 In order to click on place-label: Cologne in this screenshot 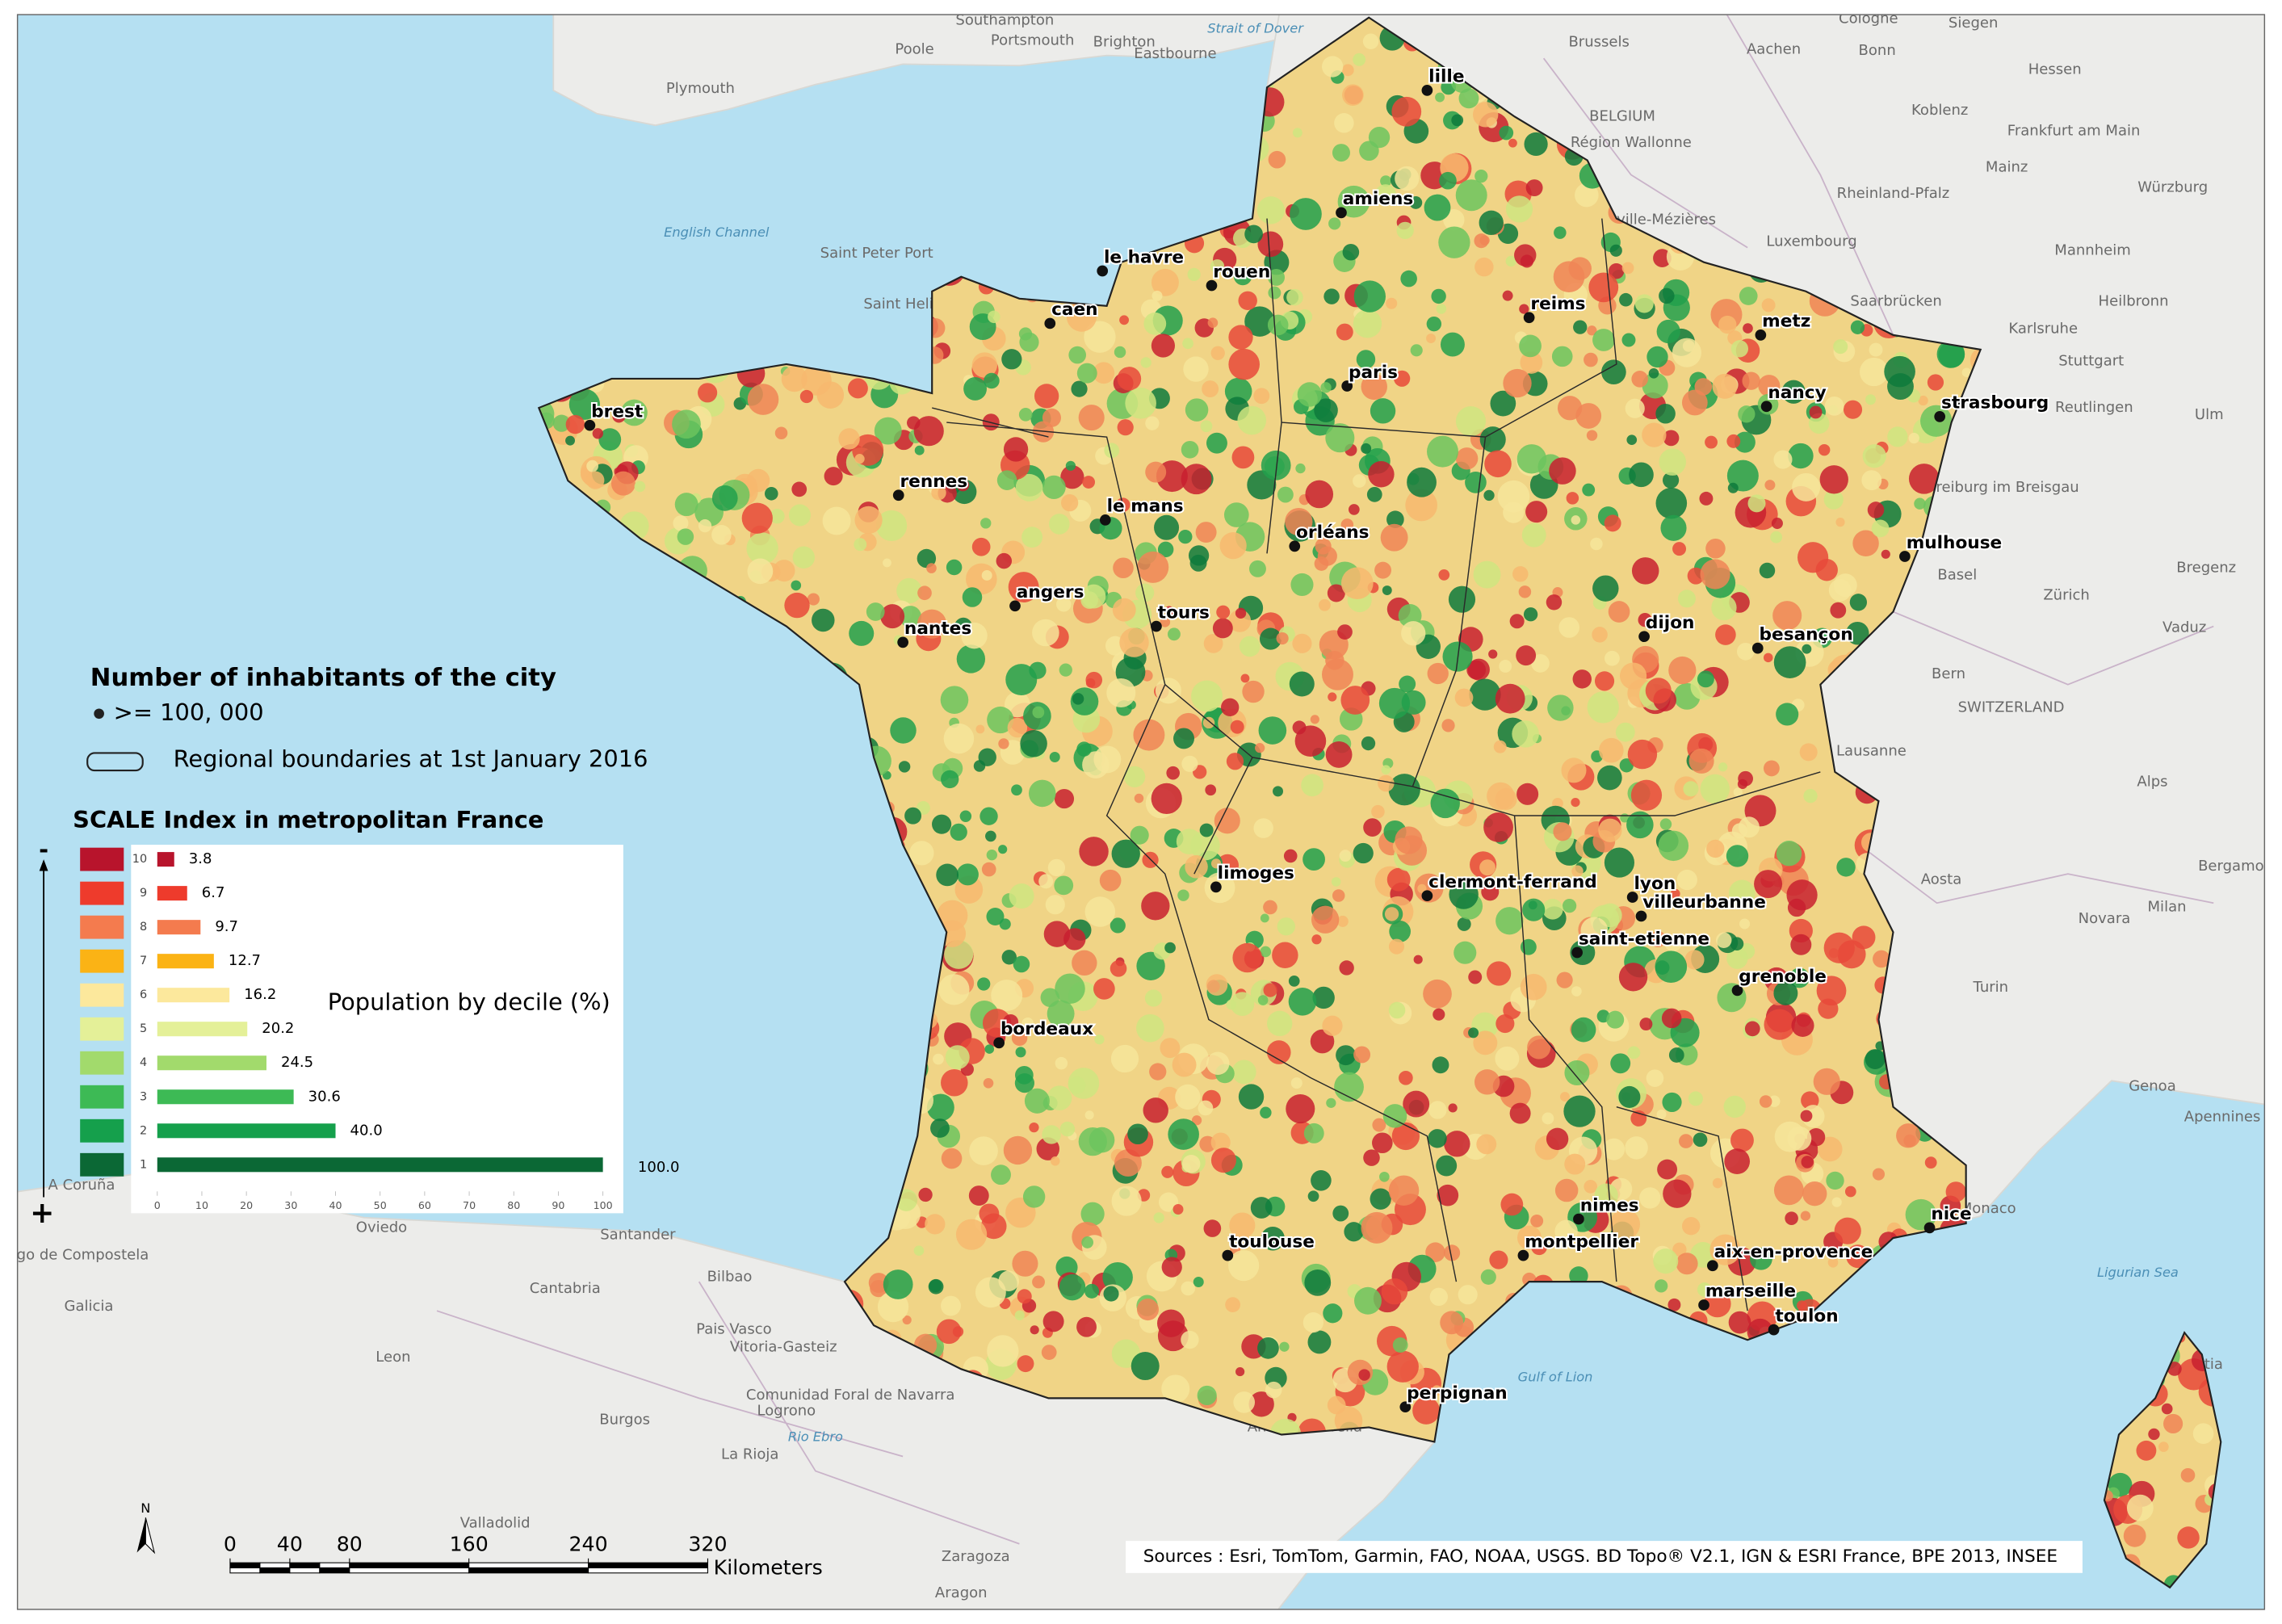, I will do `click(1869, 18)`.